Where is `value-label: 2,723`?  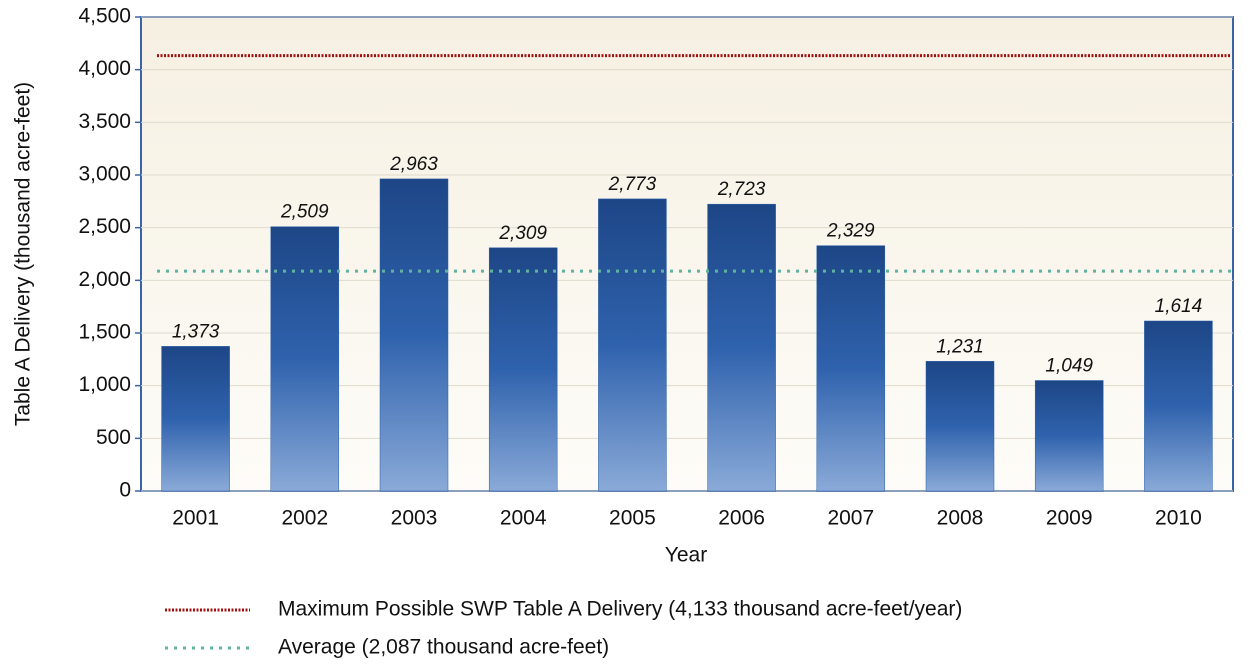 value-label: 2,723 is located at coordinates (741, 189).